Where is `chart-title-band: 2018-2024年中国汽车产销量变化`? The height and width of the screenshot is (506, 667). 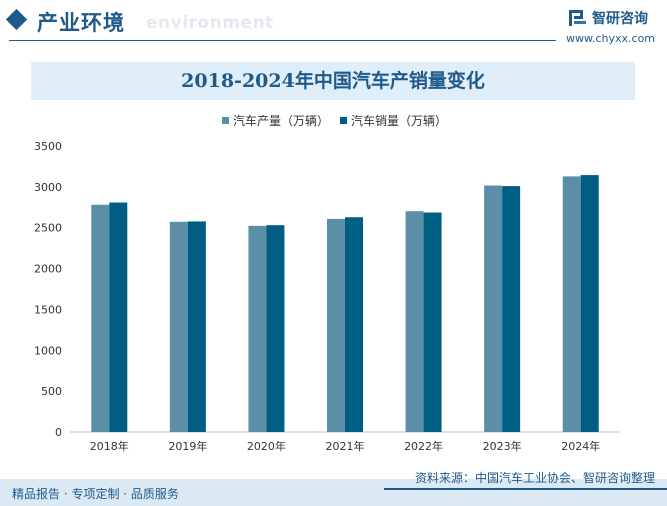 chart-title-band: 2018-2024年中国汽车产销量变化 is located at coordinates (333, 81).